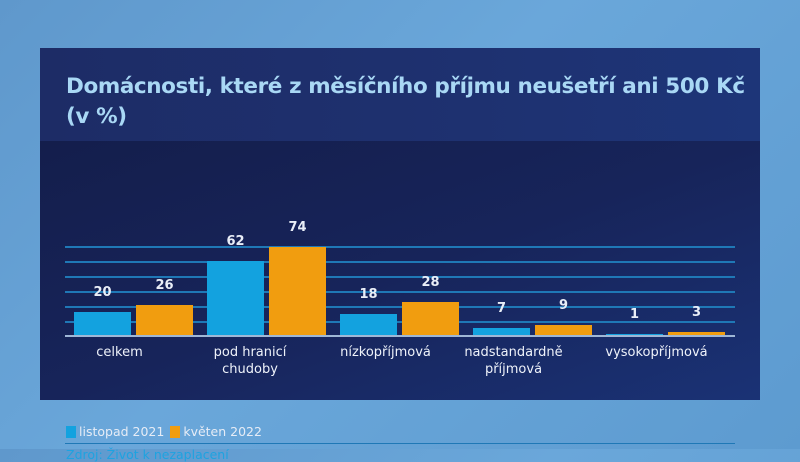  What do you see at coordinates (250, 361) in the screenshot?
I see `category-label: pod hranicí chudoby` at bounding box center [250, 361].